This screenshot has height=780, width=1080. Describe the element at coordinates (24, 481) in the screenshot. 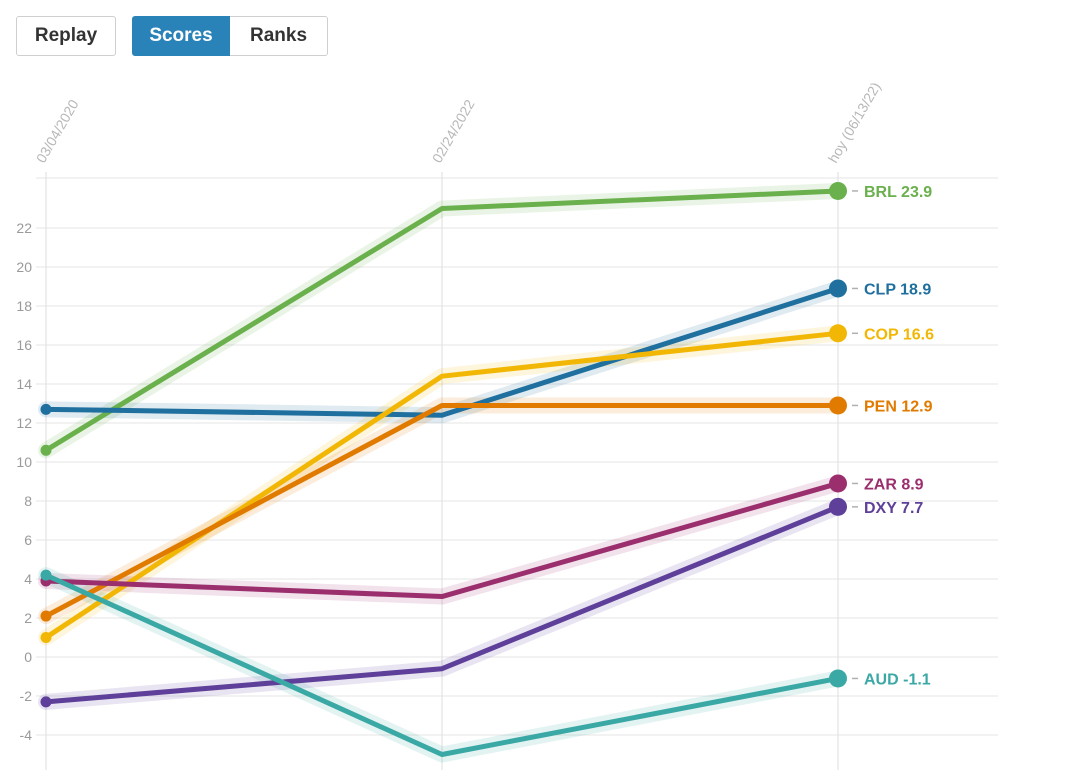

I see `y-axis: -4 -2 0 2 4 6 8 10 12 14 16 18 20 22` at that location.